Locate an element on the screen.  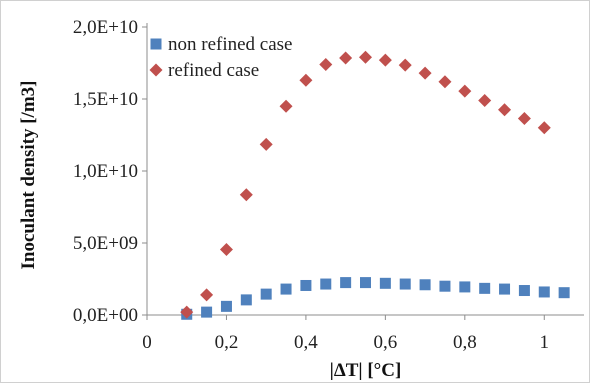
x-tick-label: 0,4 is located at coordinates (306, 342).